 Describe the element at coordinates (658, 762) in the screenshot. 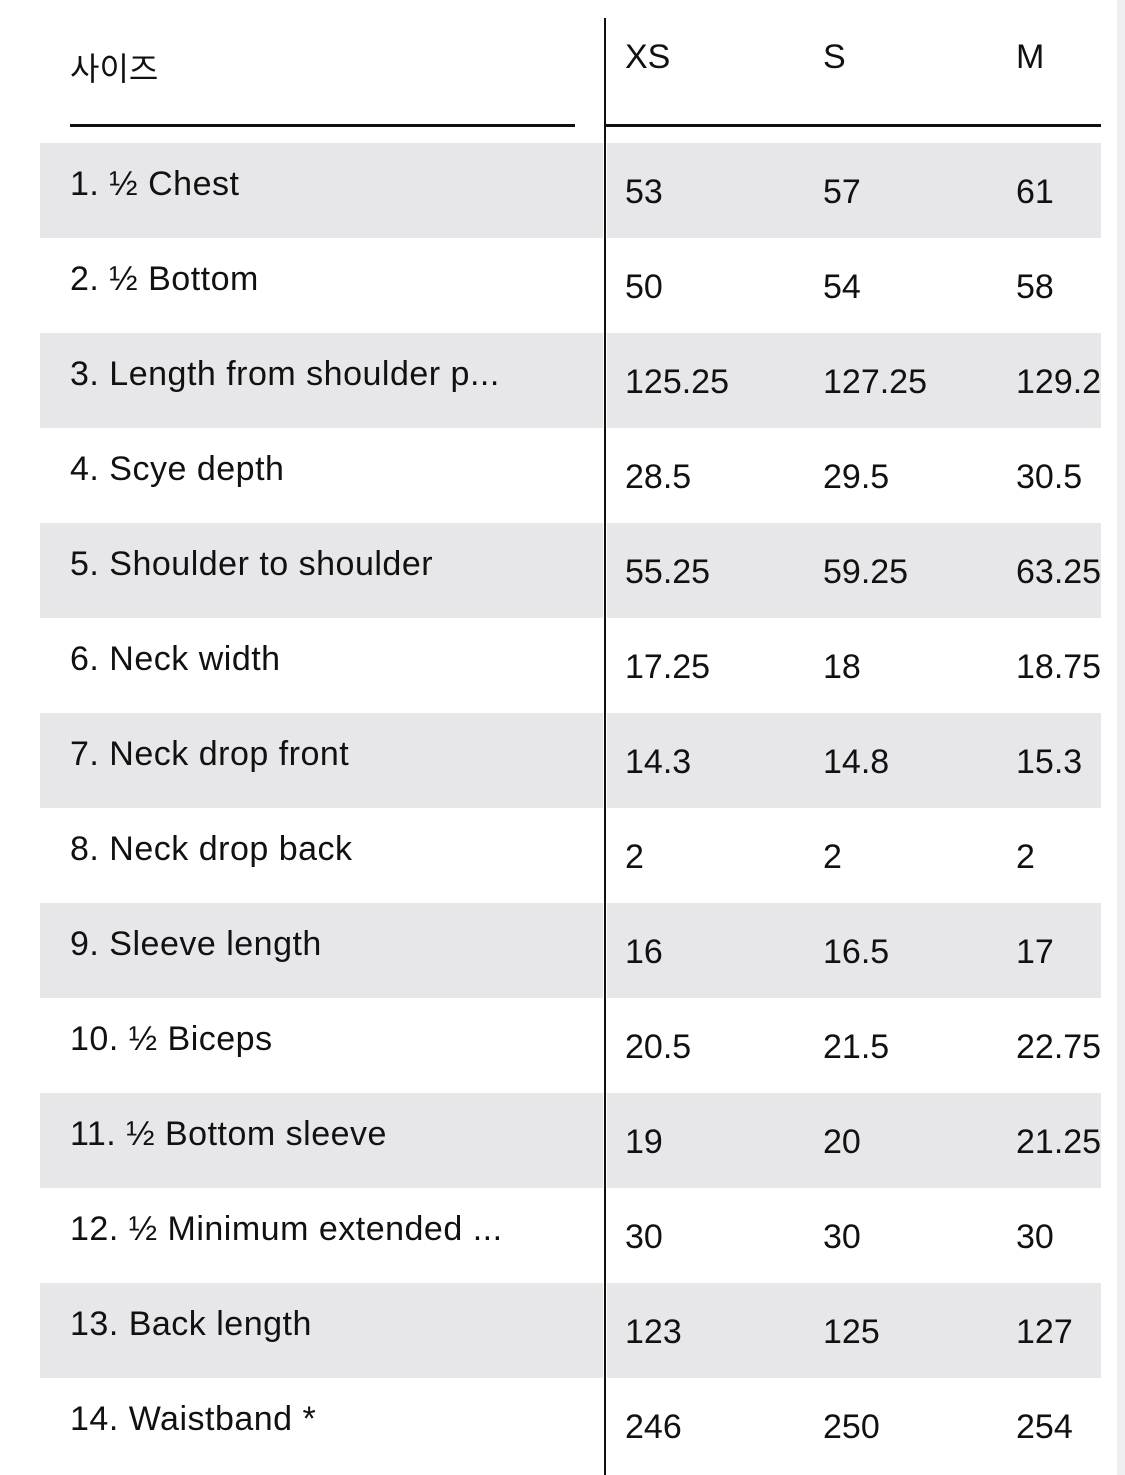

I see `measurement-value: 14.3` at that location.